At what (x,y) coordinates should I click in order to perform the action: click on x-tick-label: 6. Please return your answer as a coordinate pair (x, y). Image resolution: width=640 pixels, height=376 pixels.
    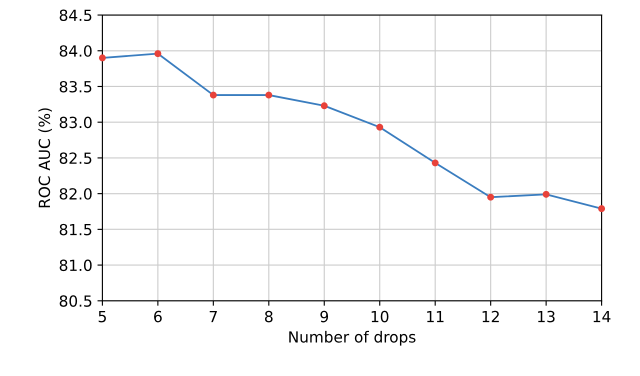
    Looking at the image, I should click on (158, 316).